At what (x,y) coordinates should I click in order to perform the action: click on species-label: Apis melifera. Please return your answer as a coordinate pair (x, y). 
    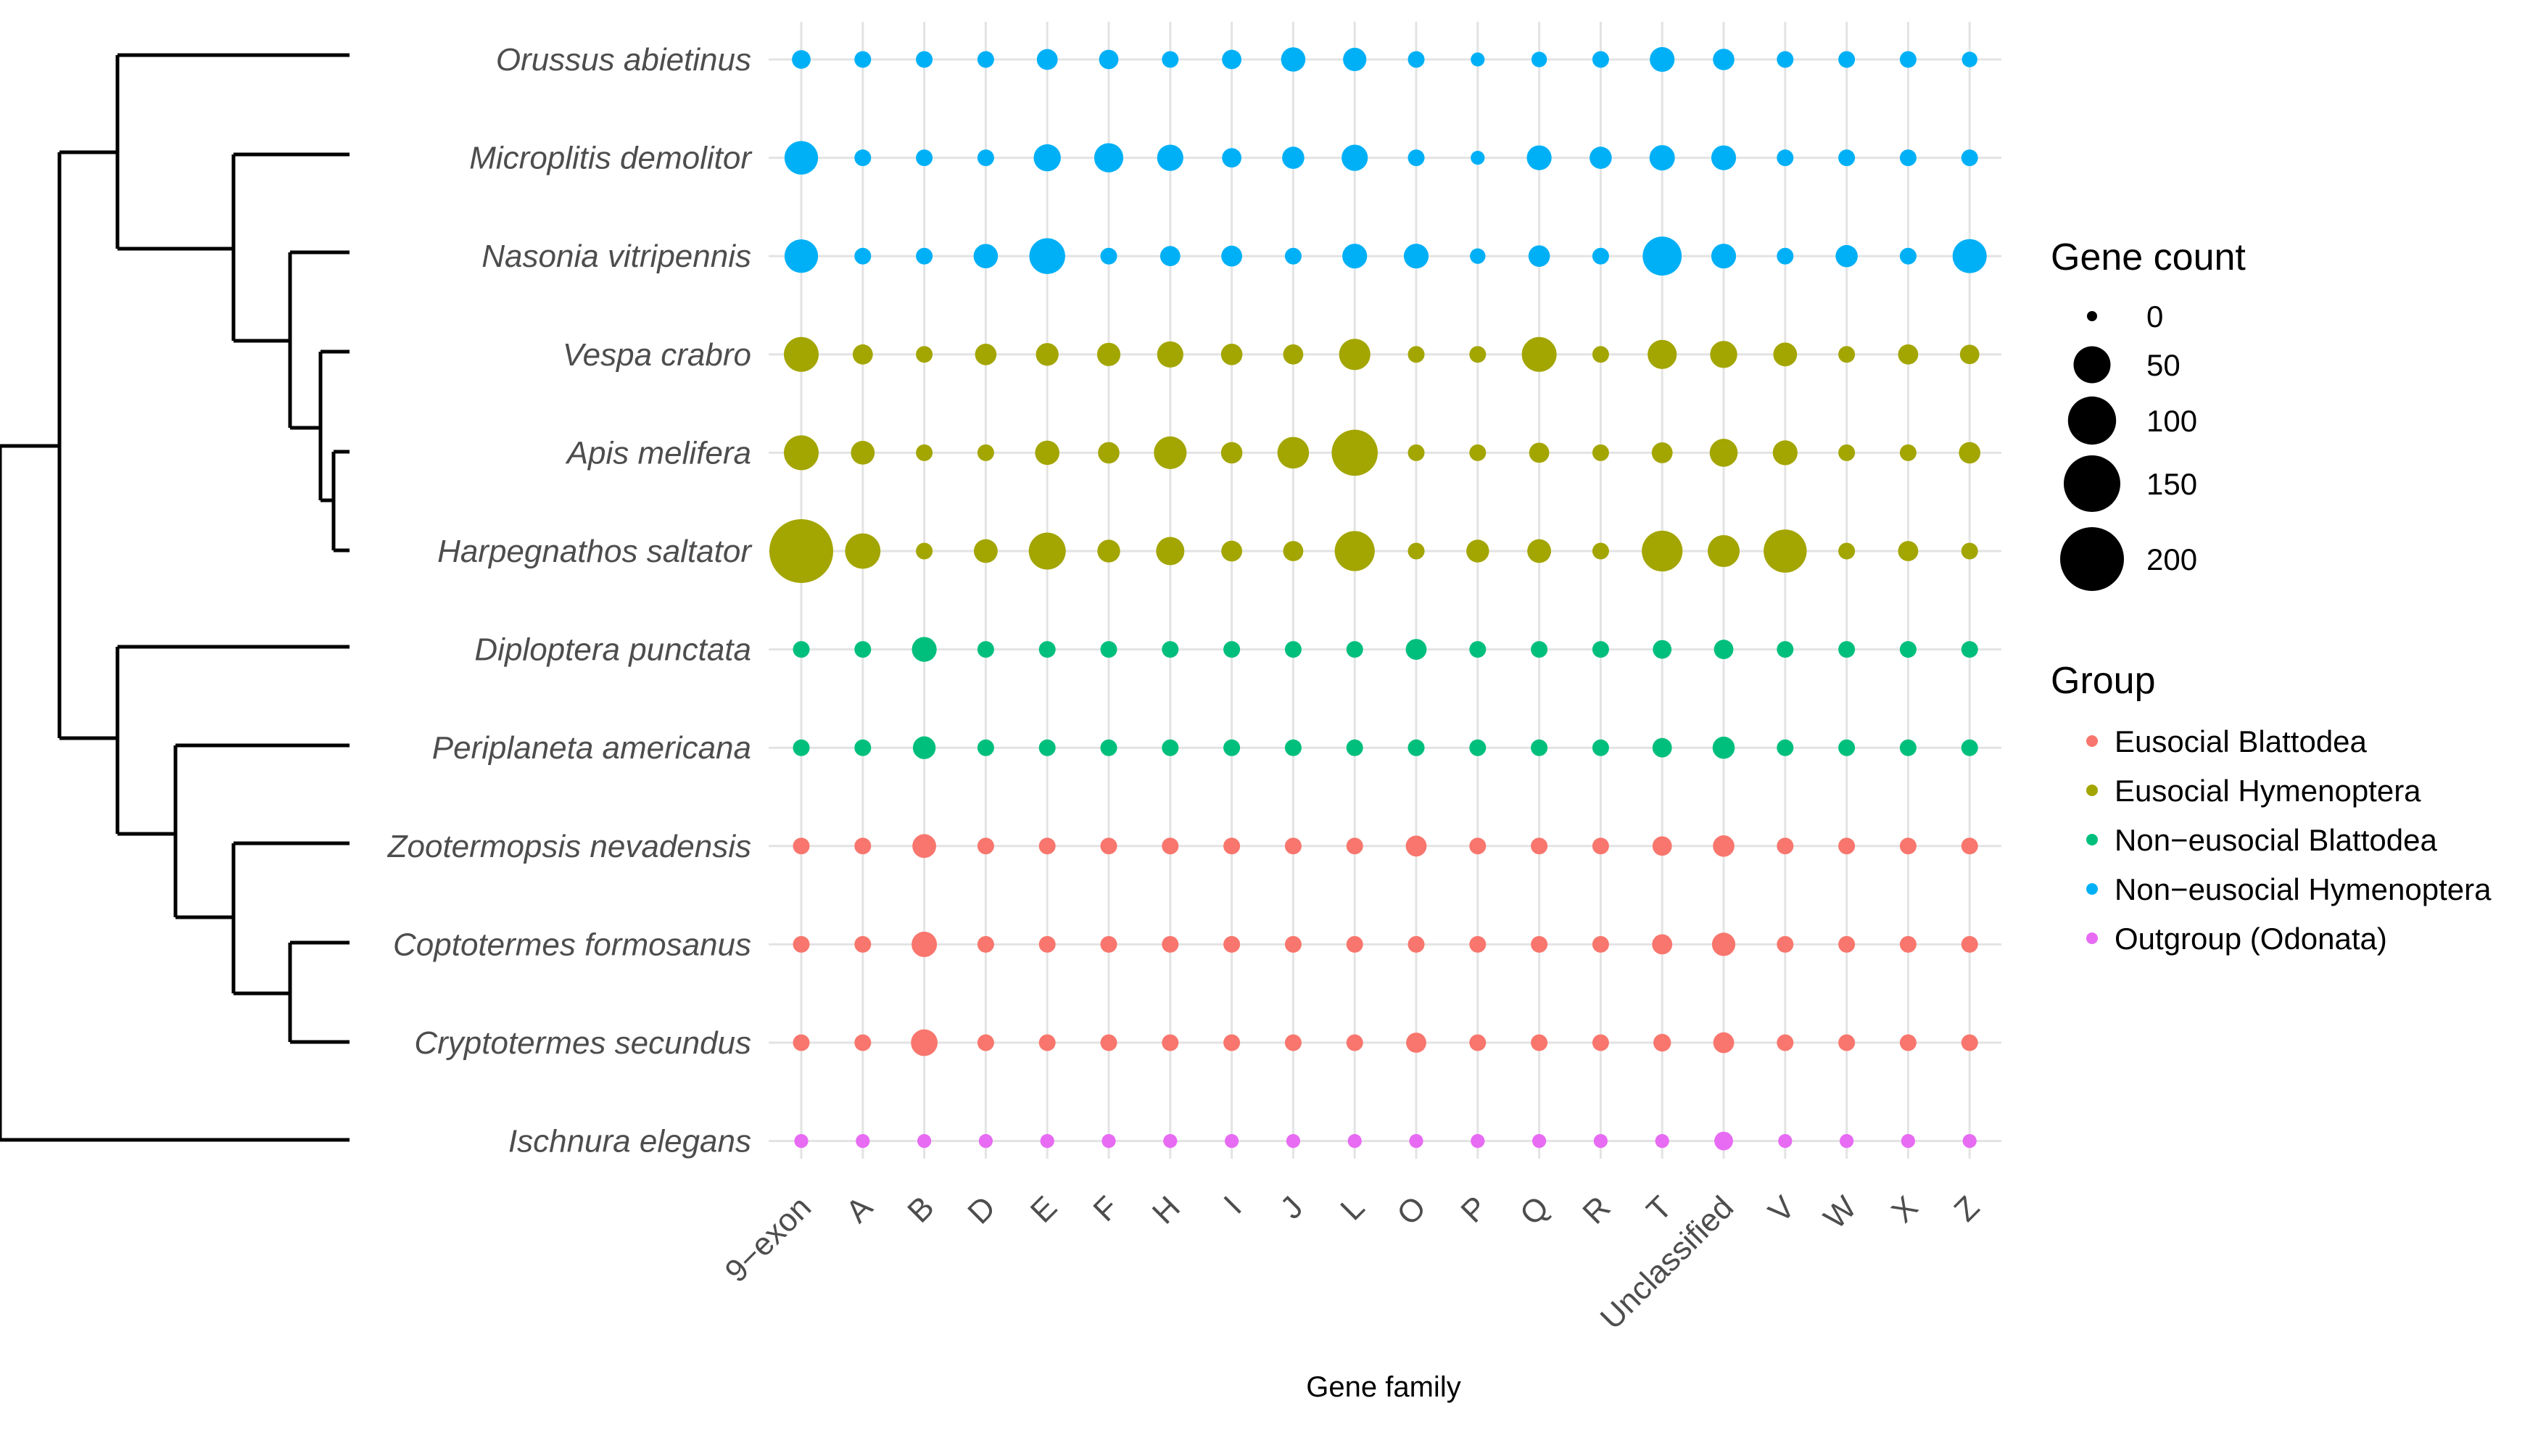
    Looking at the image, I should click on (658, 453).